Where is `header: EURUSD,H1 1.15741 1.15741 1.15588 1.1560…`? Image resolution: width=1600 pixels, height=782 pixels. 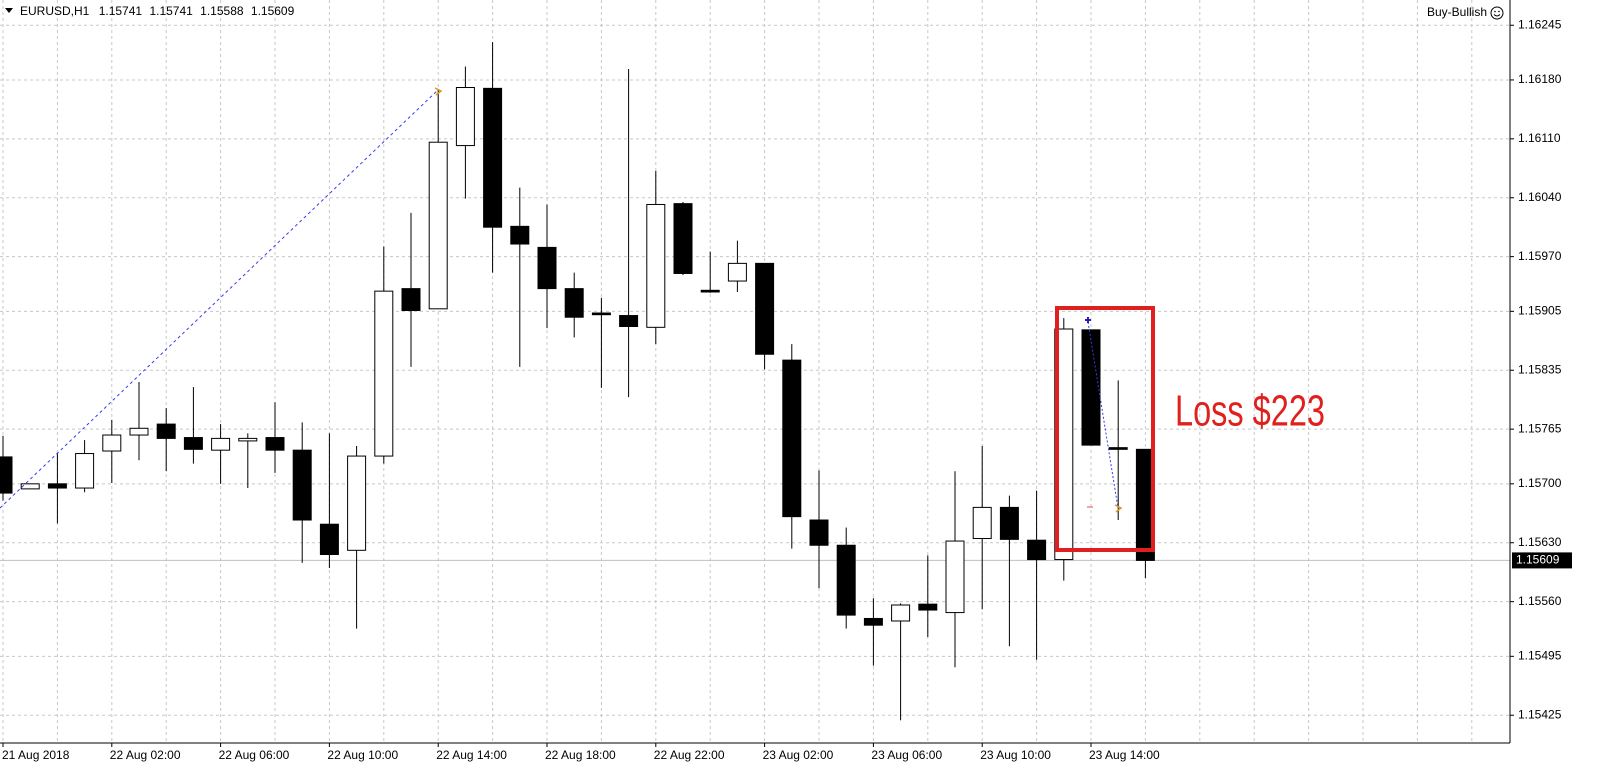
header: EURUSD,H1 1.15741 1.15741 1.15588 1.1560… is located at coordinates (157, 11).